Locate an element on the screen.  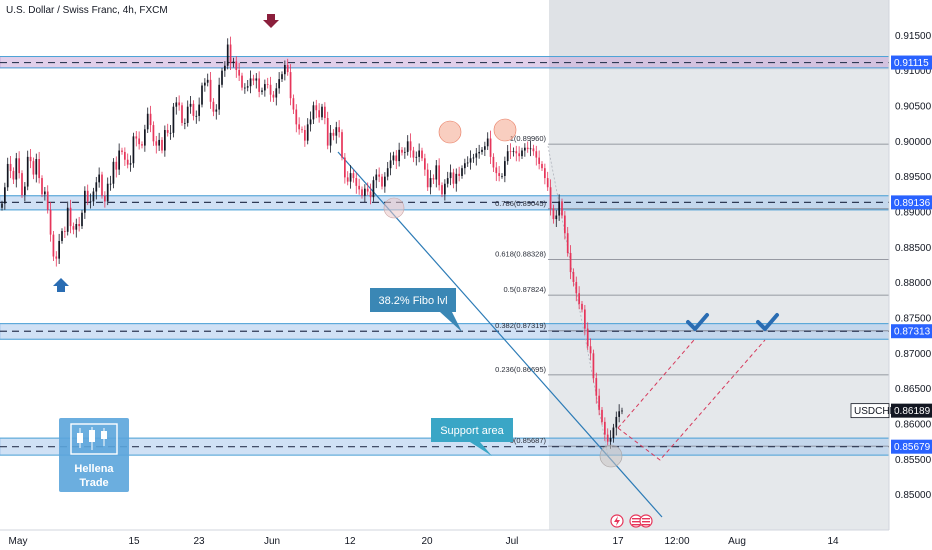
price-tick-label: 0.90500 is located at coordinates (913, 107).